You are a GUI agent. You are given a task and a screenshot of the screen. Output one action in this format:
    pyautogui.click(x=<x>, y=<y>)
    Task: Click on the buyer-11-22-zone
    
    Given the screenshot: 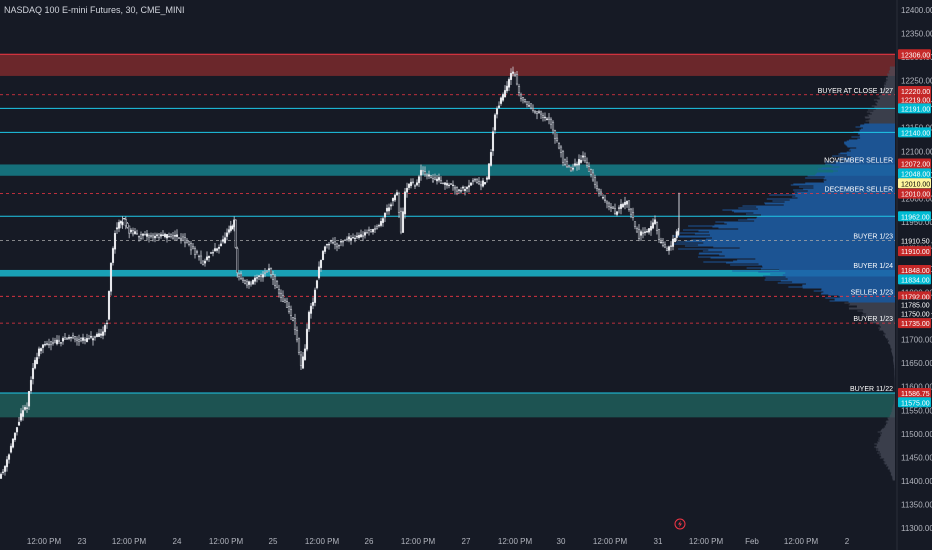 What is the action you would take?
    pyautogui.click(x=447, y=405)
    